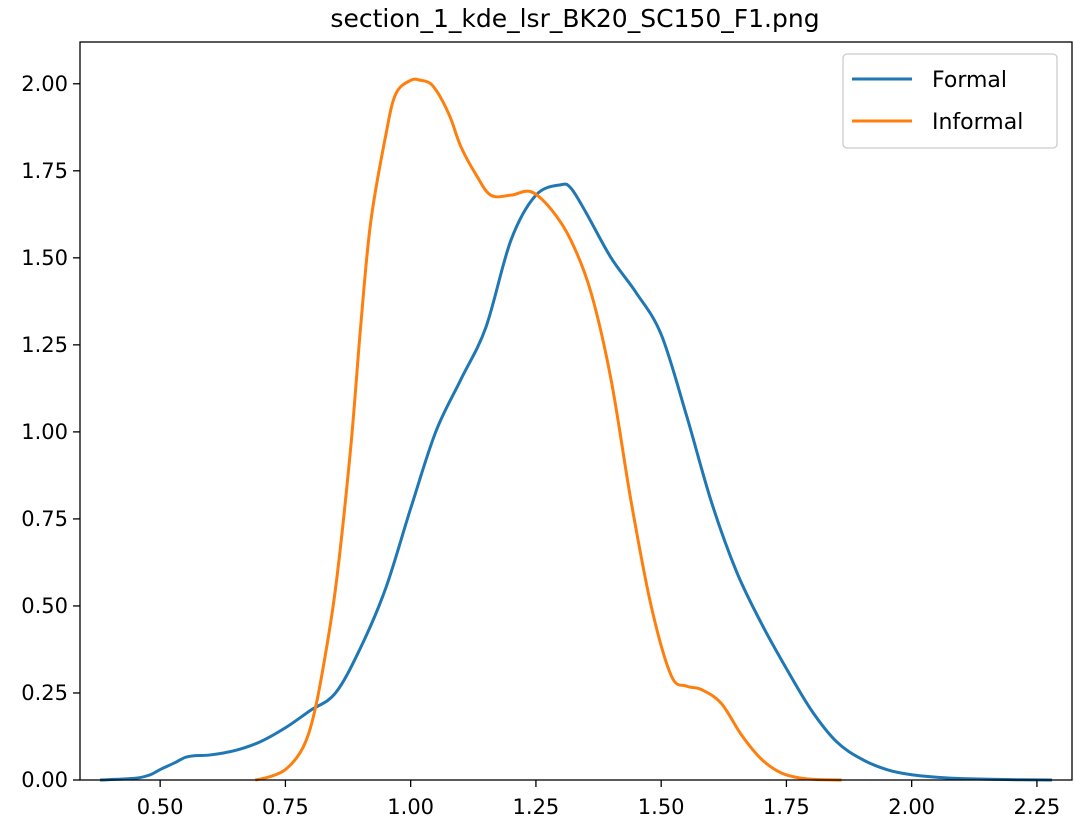  I want to click on x-tick-label: 1.25, so click(536, 807).